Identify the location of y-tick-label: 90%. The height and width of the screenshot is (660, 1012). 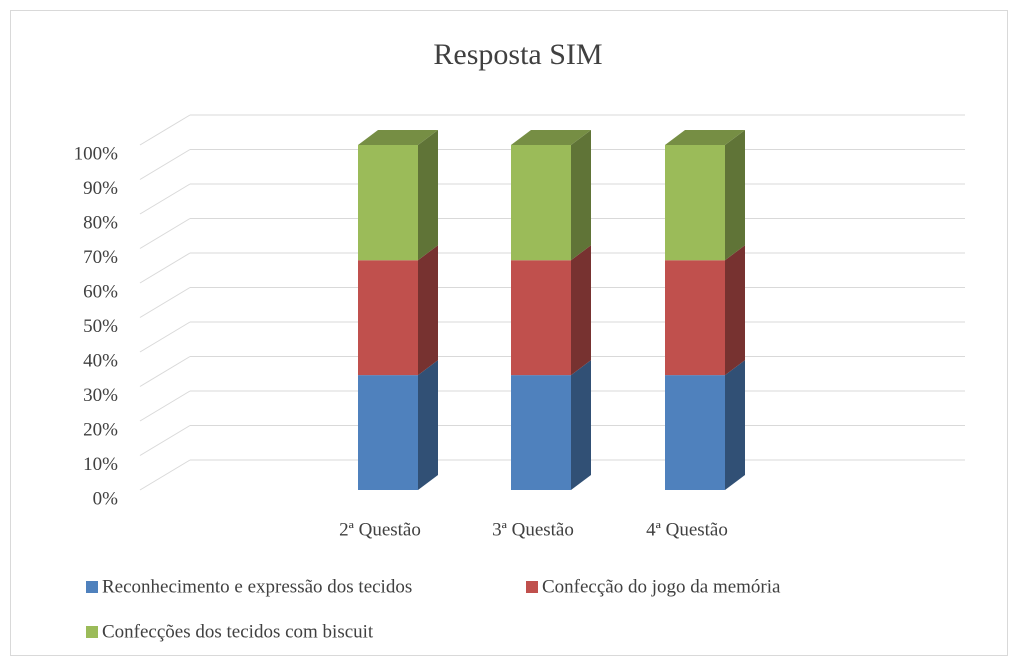
(100, 188).